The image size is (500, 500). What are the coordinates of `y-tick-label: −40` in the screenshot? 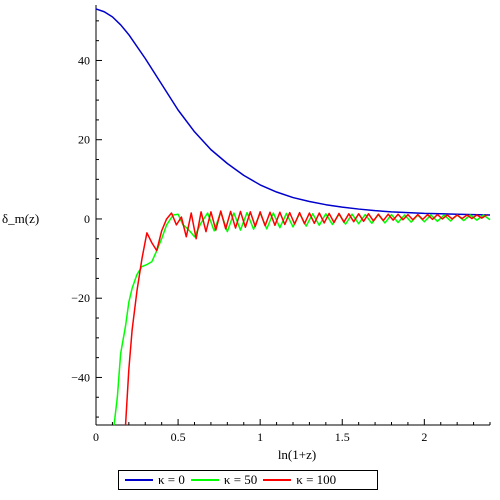 It's located at (80, 377).